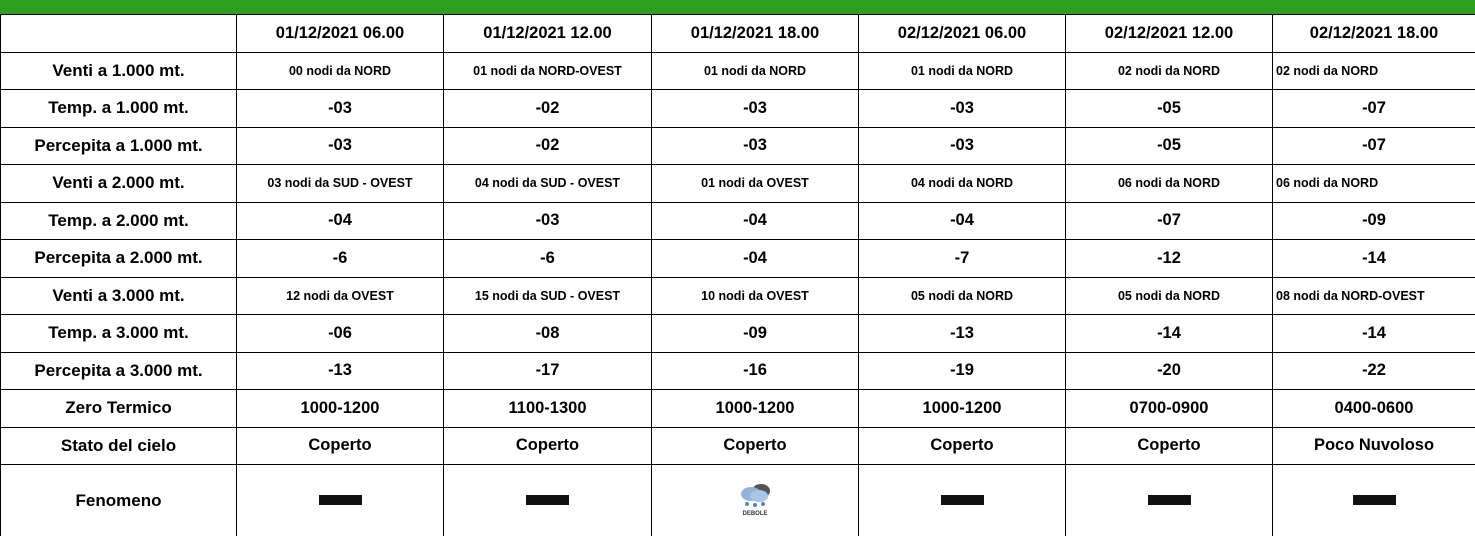  I want to click on column-header: 02/12/2021 06.00, so click(962, 33).